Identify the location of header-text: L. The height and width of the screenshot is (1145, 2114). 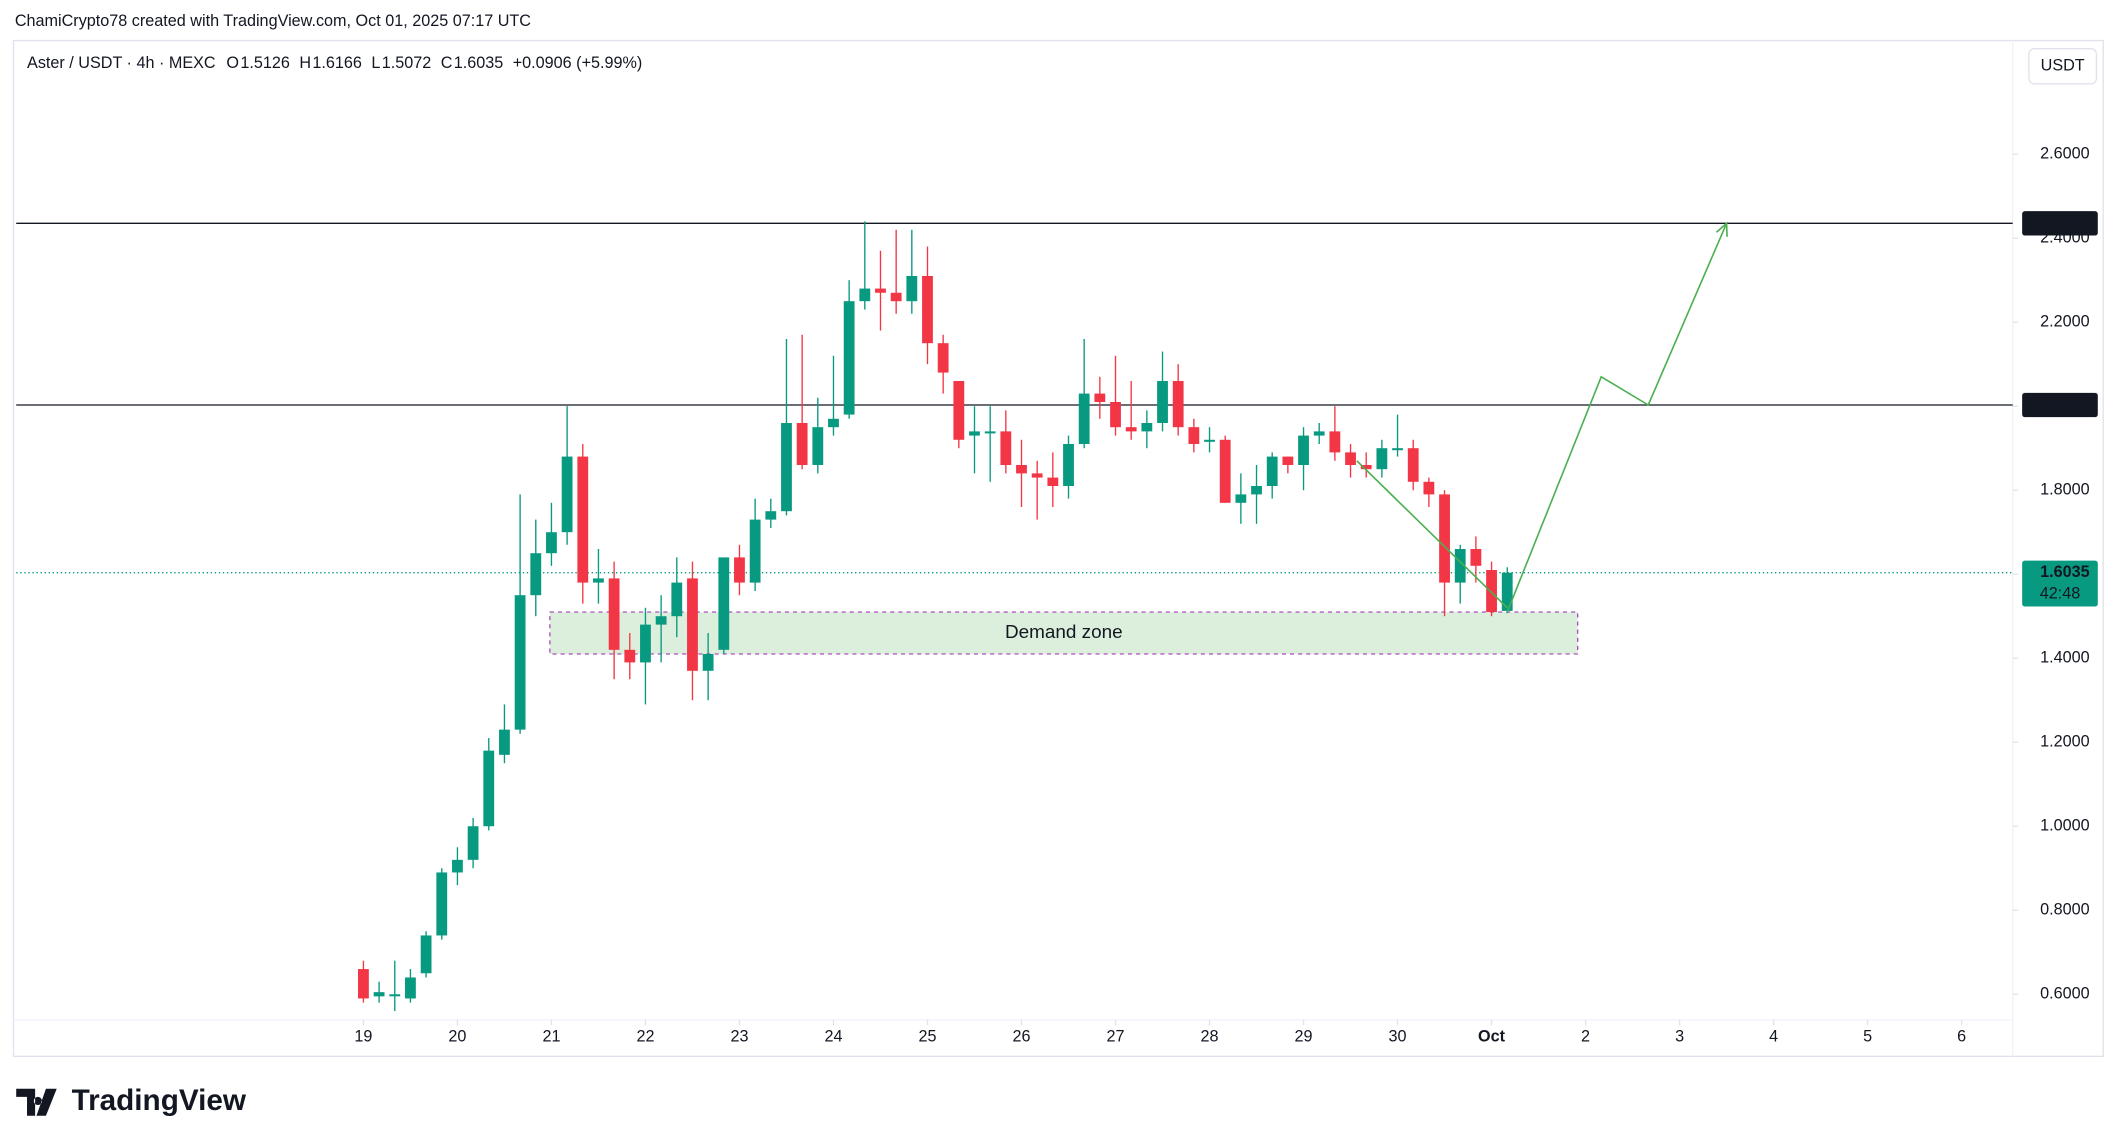
(375, 63).